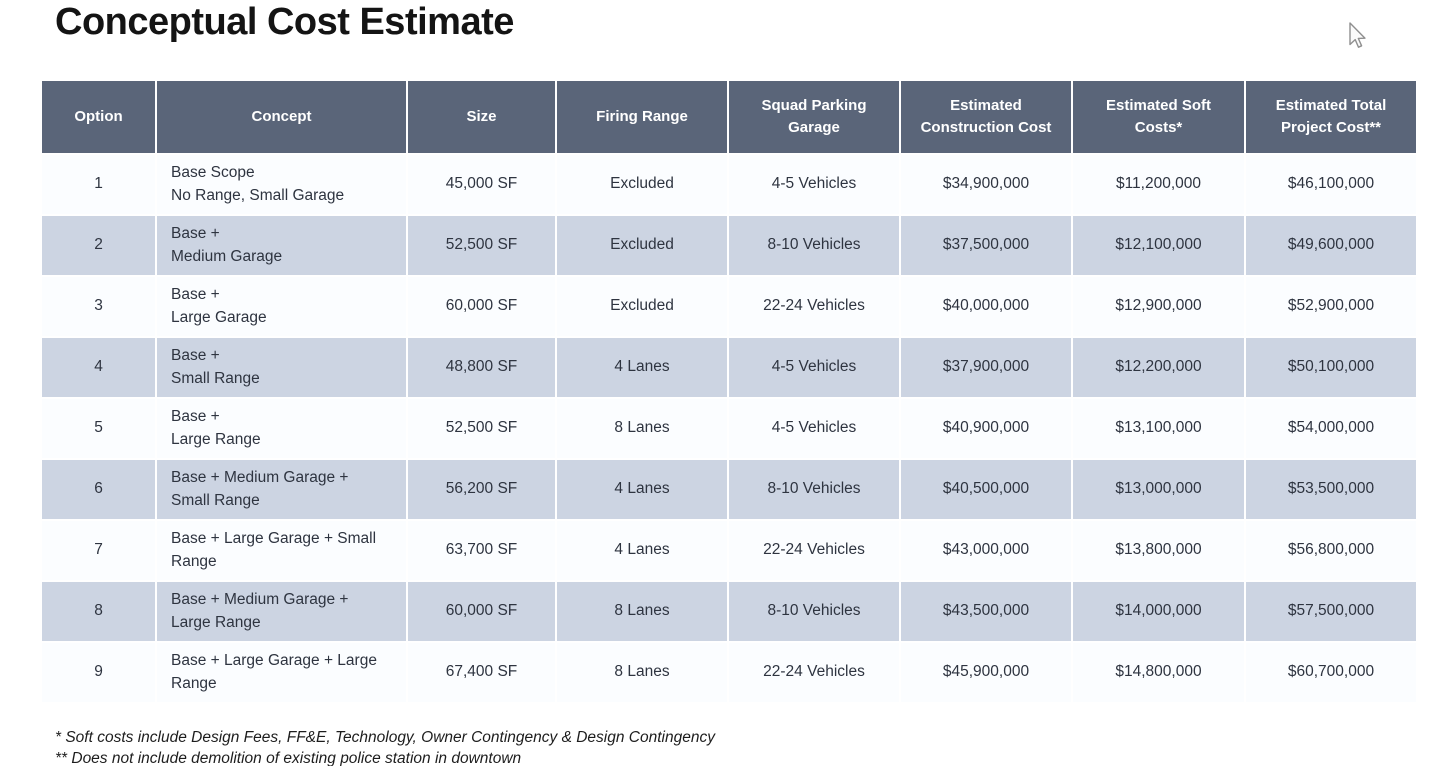  I want to click on cell-construction-cost: $37,900,000, so click(986, 367).